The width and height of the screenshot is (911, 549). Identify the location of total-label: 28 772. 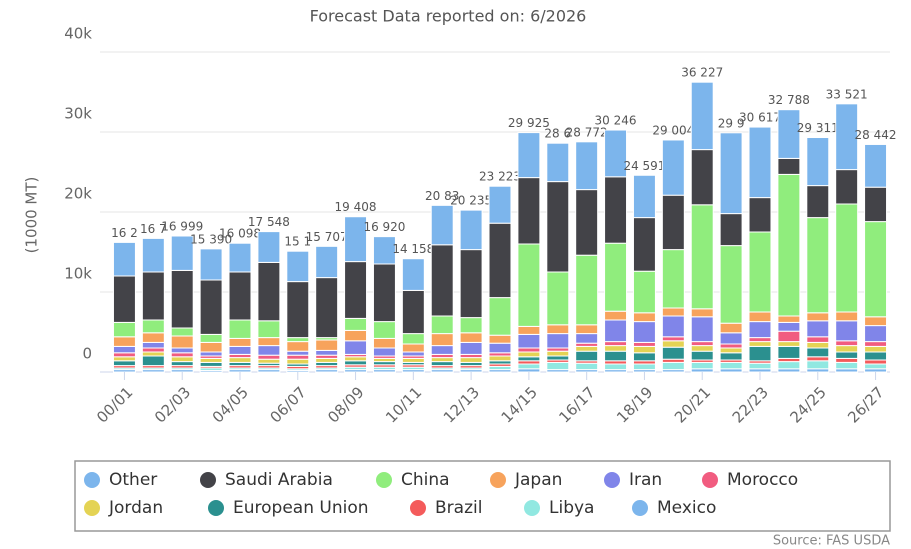
(587, 132).